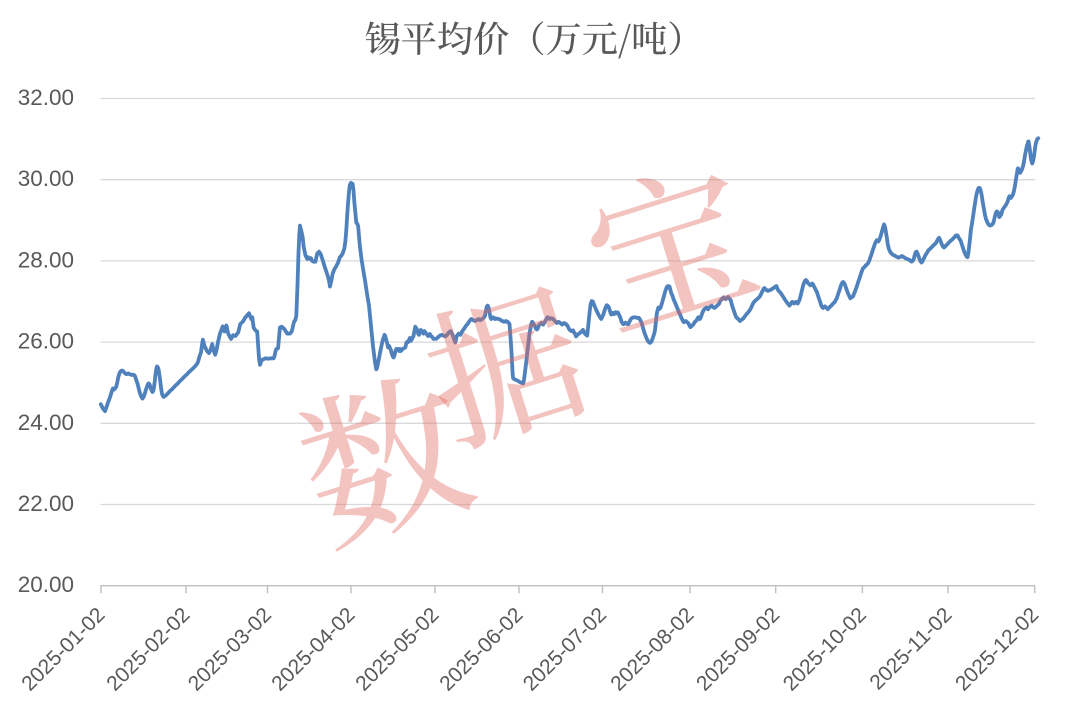 Image resolution: width=1080 pixels, height=716 pixels. I want to click on svg-text: 28.00, so click(46, 259).